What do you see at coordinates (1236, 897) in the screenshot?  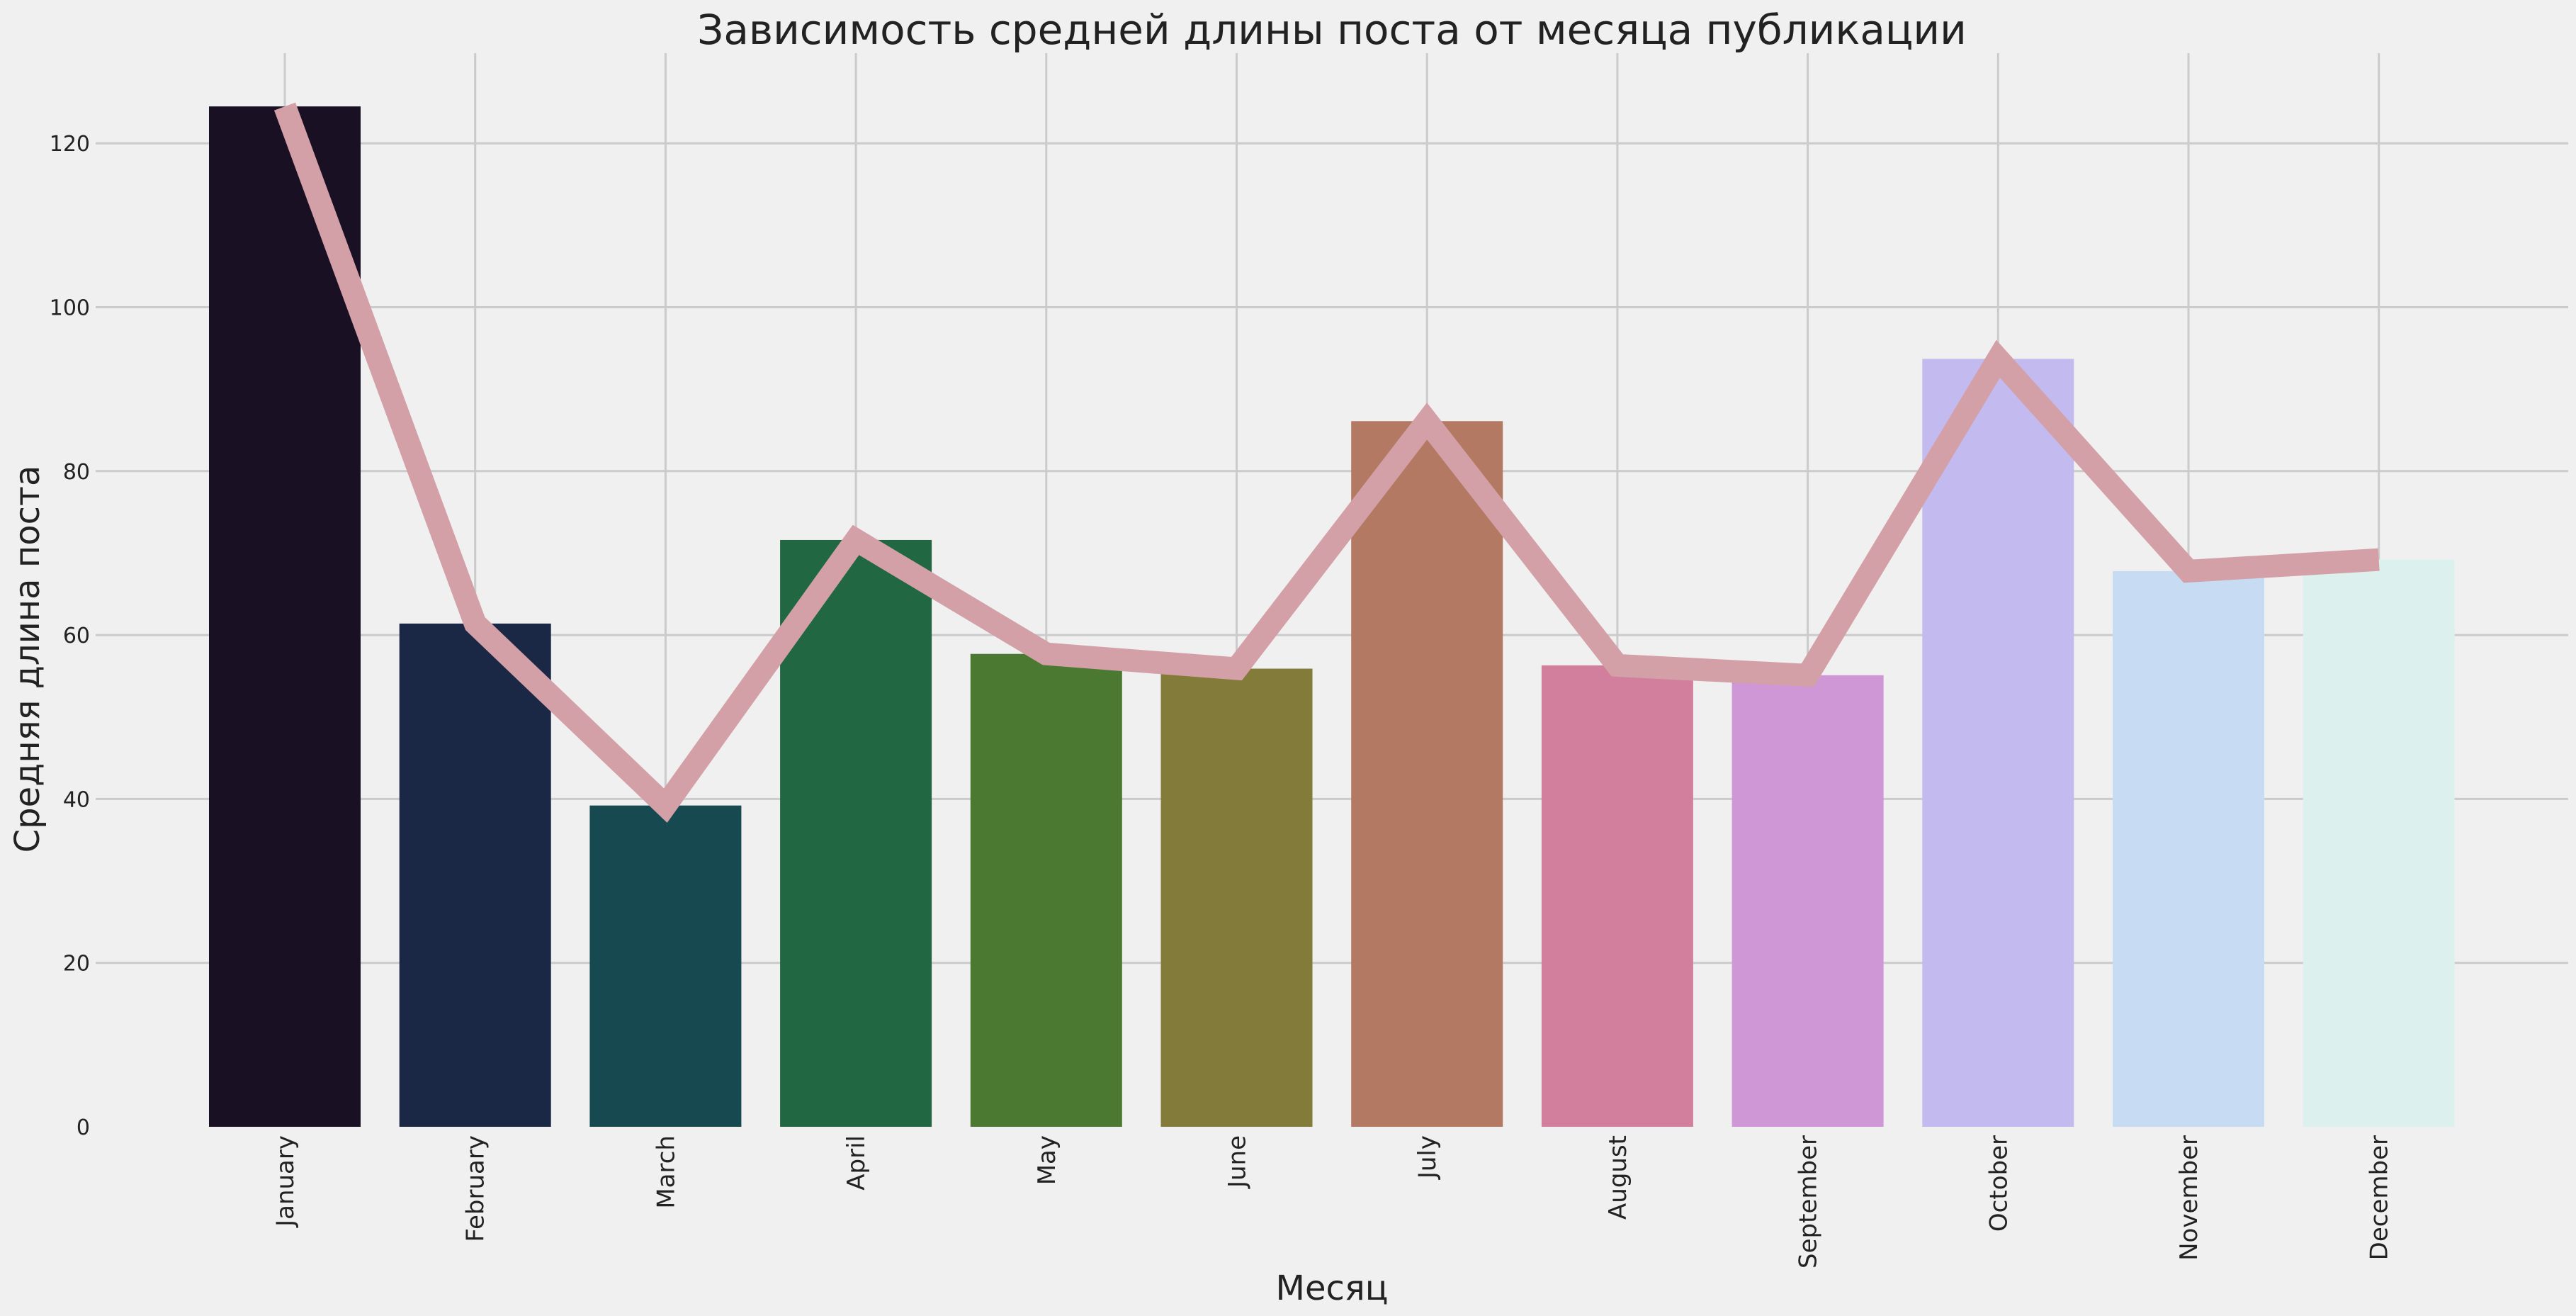 I see `bar-june` at bounding box center [1236, 897].